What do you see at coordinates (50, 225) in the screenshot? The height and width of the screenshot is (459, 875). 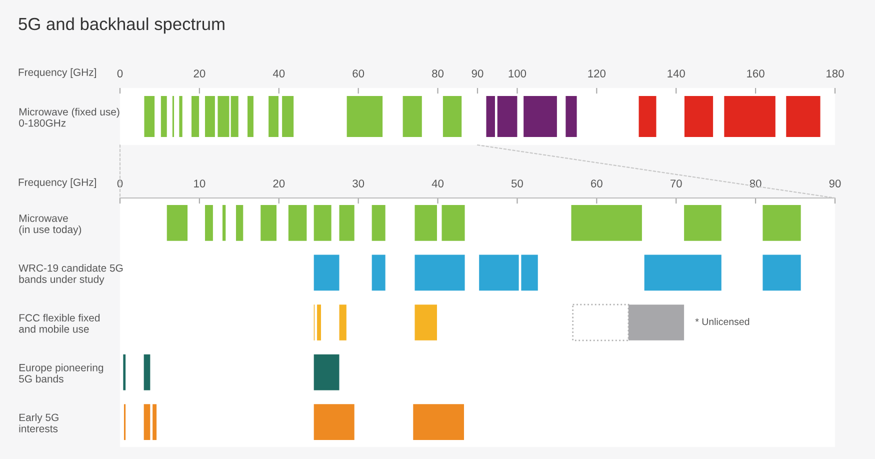 I see `y-tick-label: Microwave (in use today)` at bounding box center [50, 225].